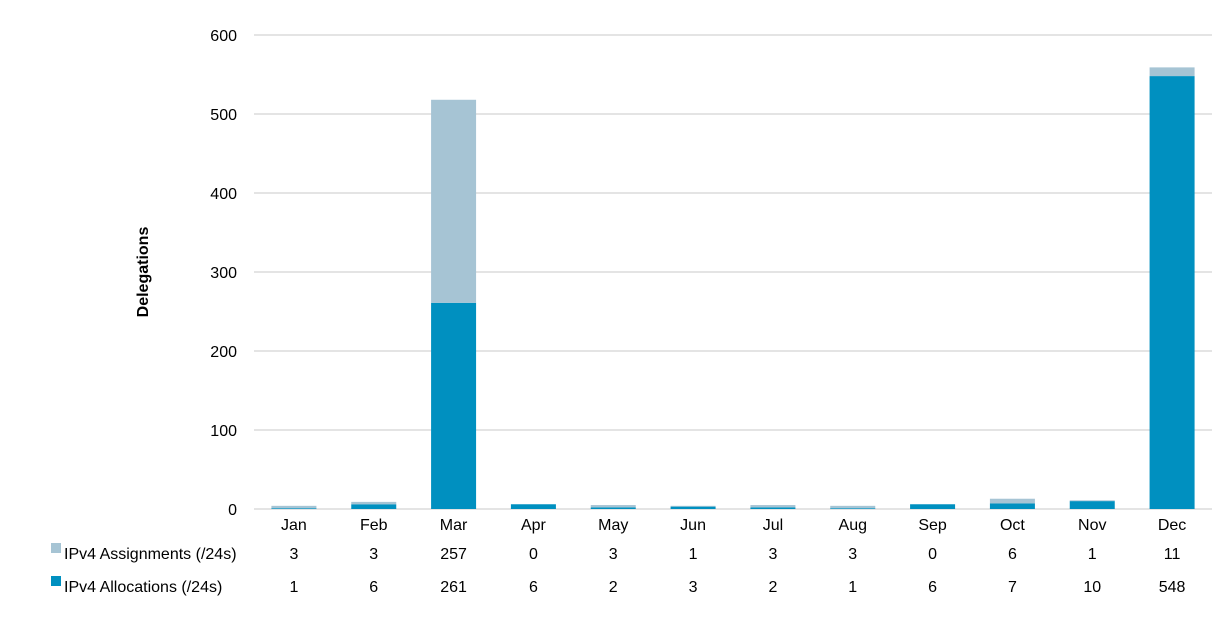  What do you see at coordinates (294, 525) in the screenshot?
I see `x-tick-label: Jan` at bounding box center [294, 525].